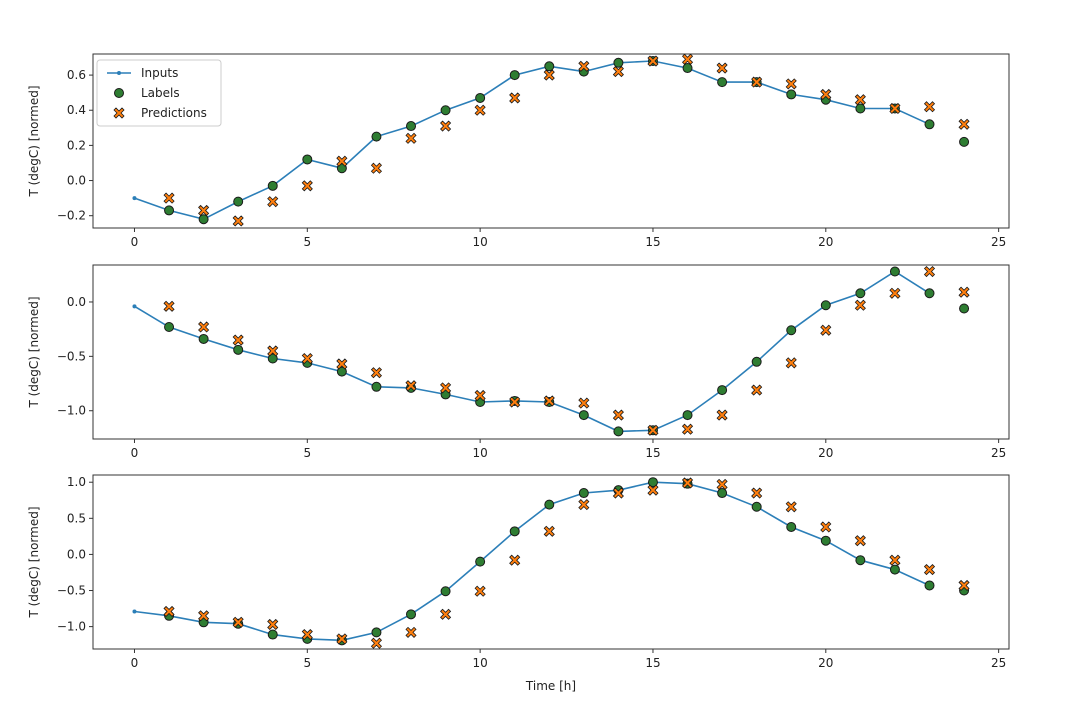  Describe the element at coordinates (135, 453) in the screenshot. I see `x-tick-label: 0` at that location.